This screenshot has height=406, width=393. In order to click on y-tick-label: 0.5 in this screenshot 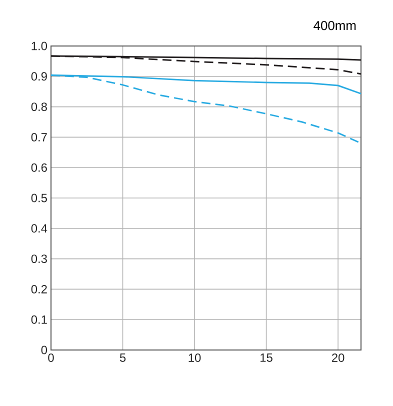, I will do `click(39, 198)`.